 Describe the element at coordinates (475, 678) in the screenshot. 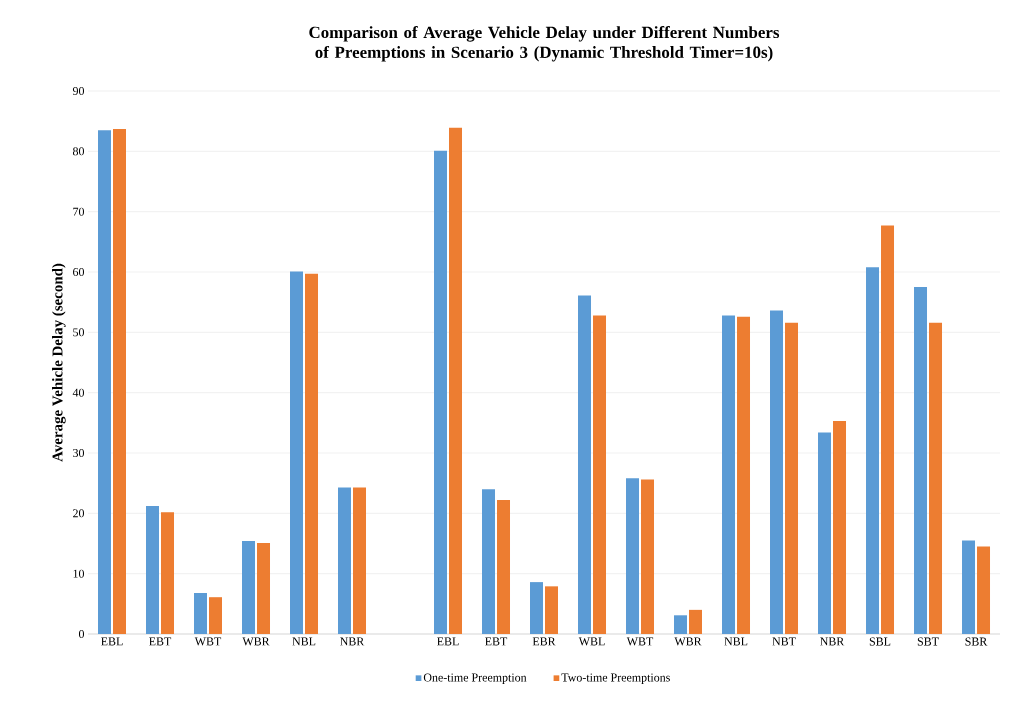

I see `legend-label: One-time Preemption` at that location.